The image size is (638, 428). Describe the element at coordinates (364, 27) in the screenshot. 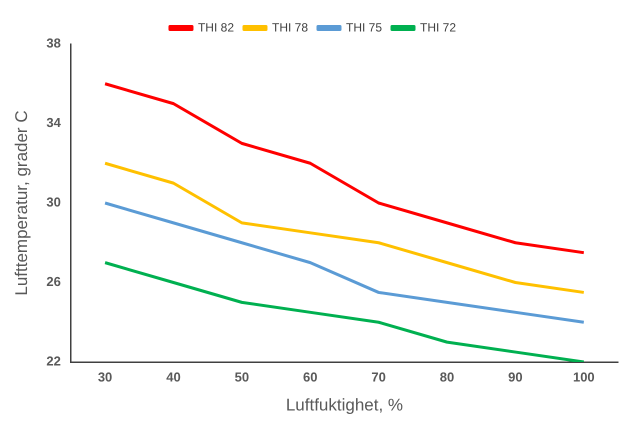

I see `legend-label: THI 75` at that location.